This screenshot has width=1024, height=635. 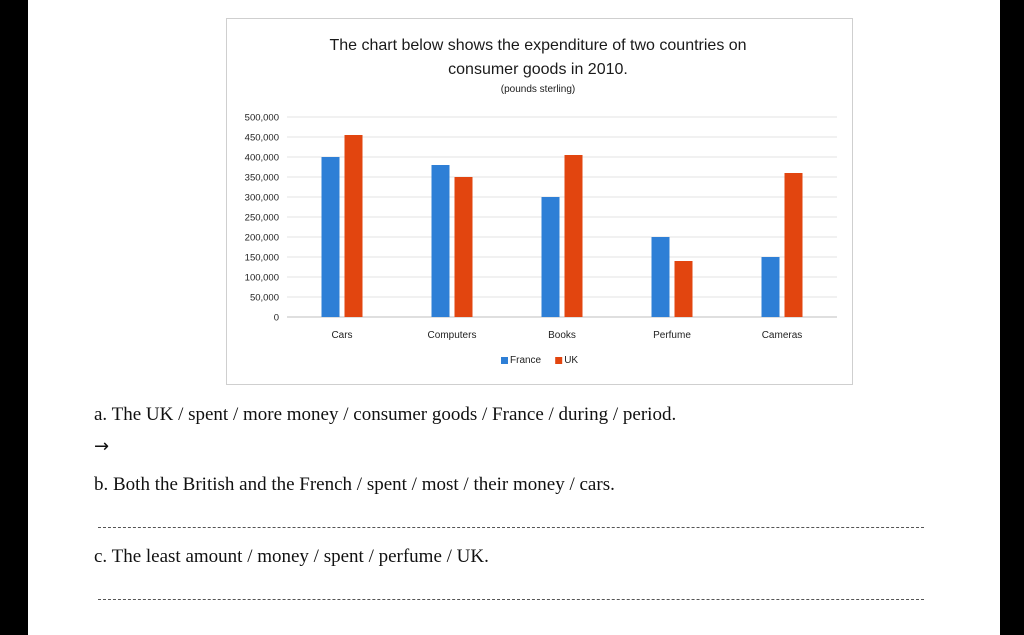 What do you see at coordinates (660, 277) in the screenshot?
I see `bar-france-perfume` at bounding box center [660, 277].